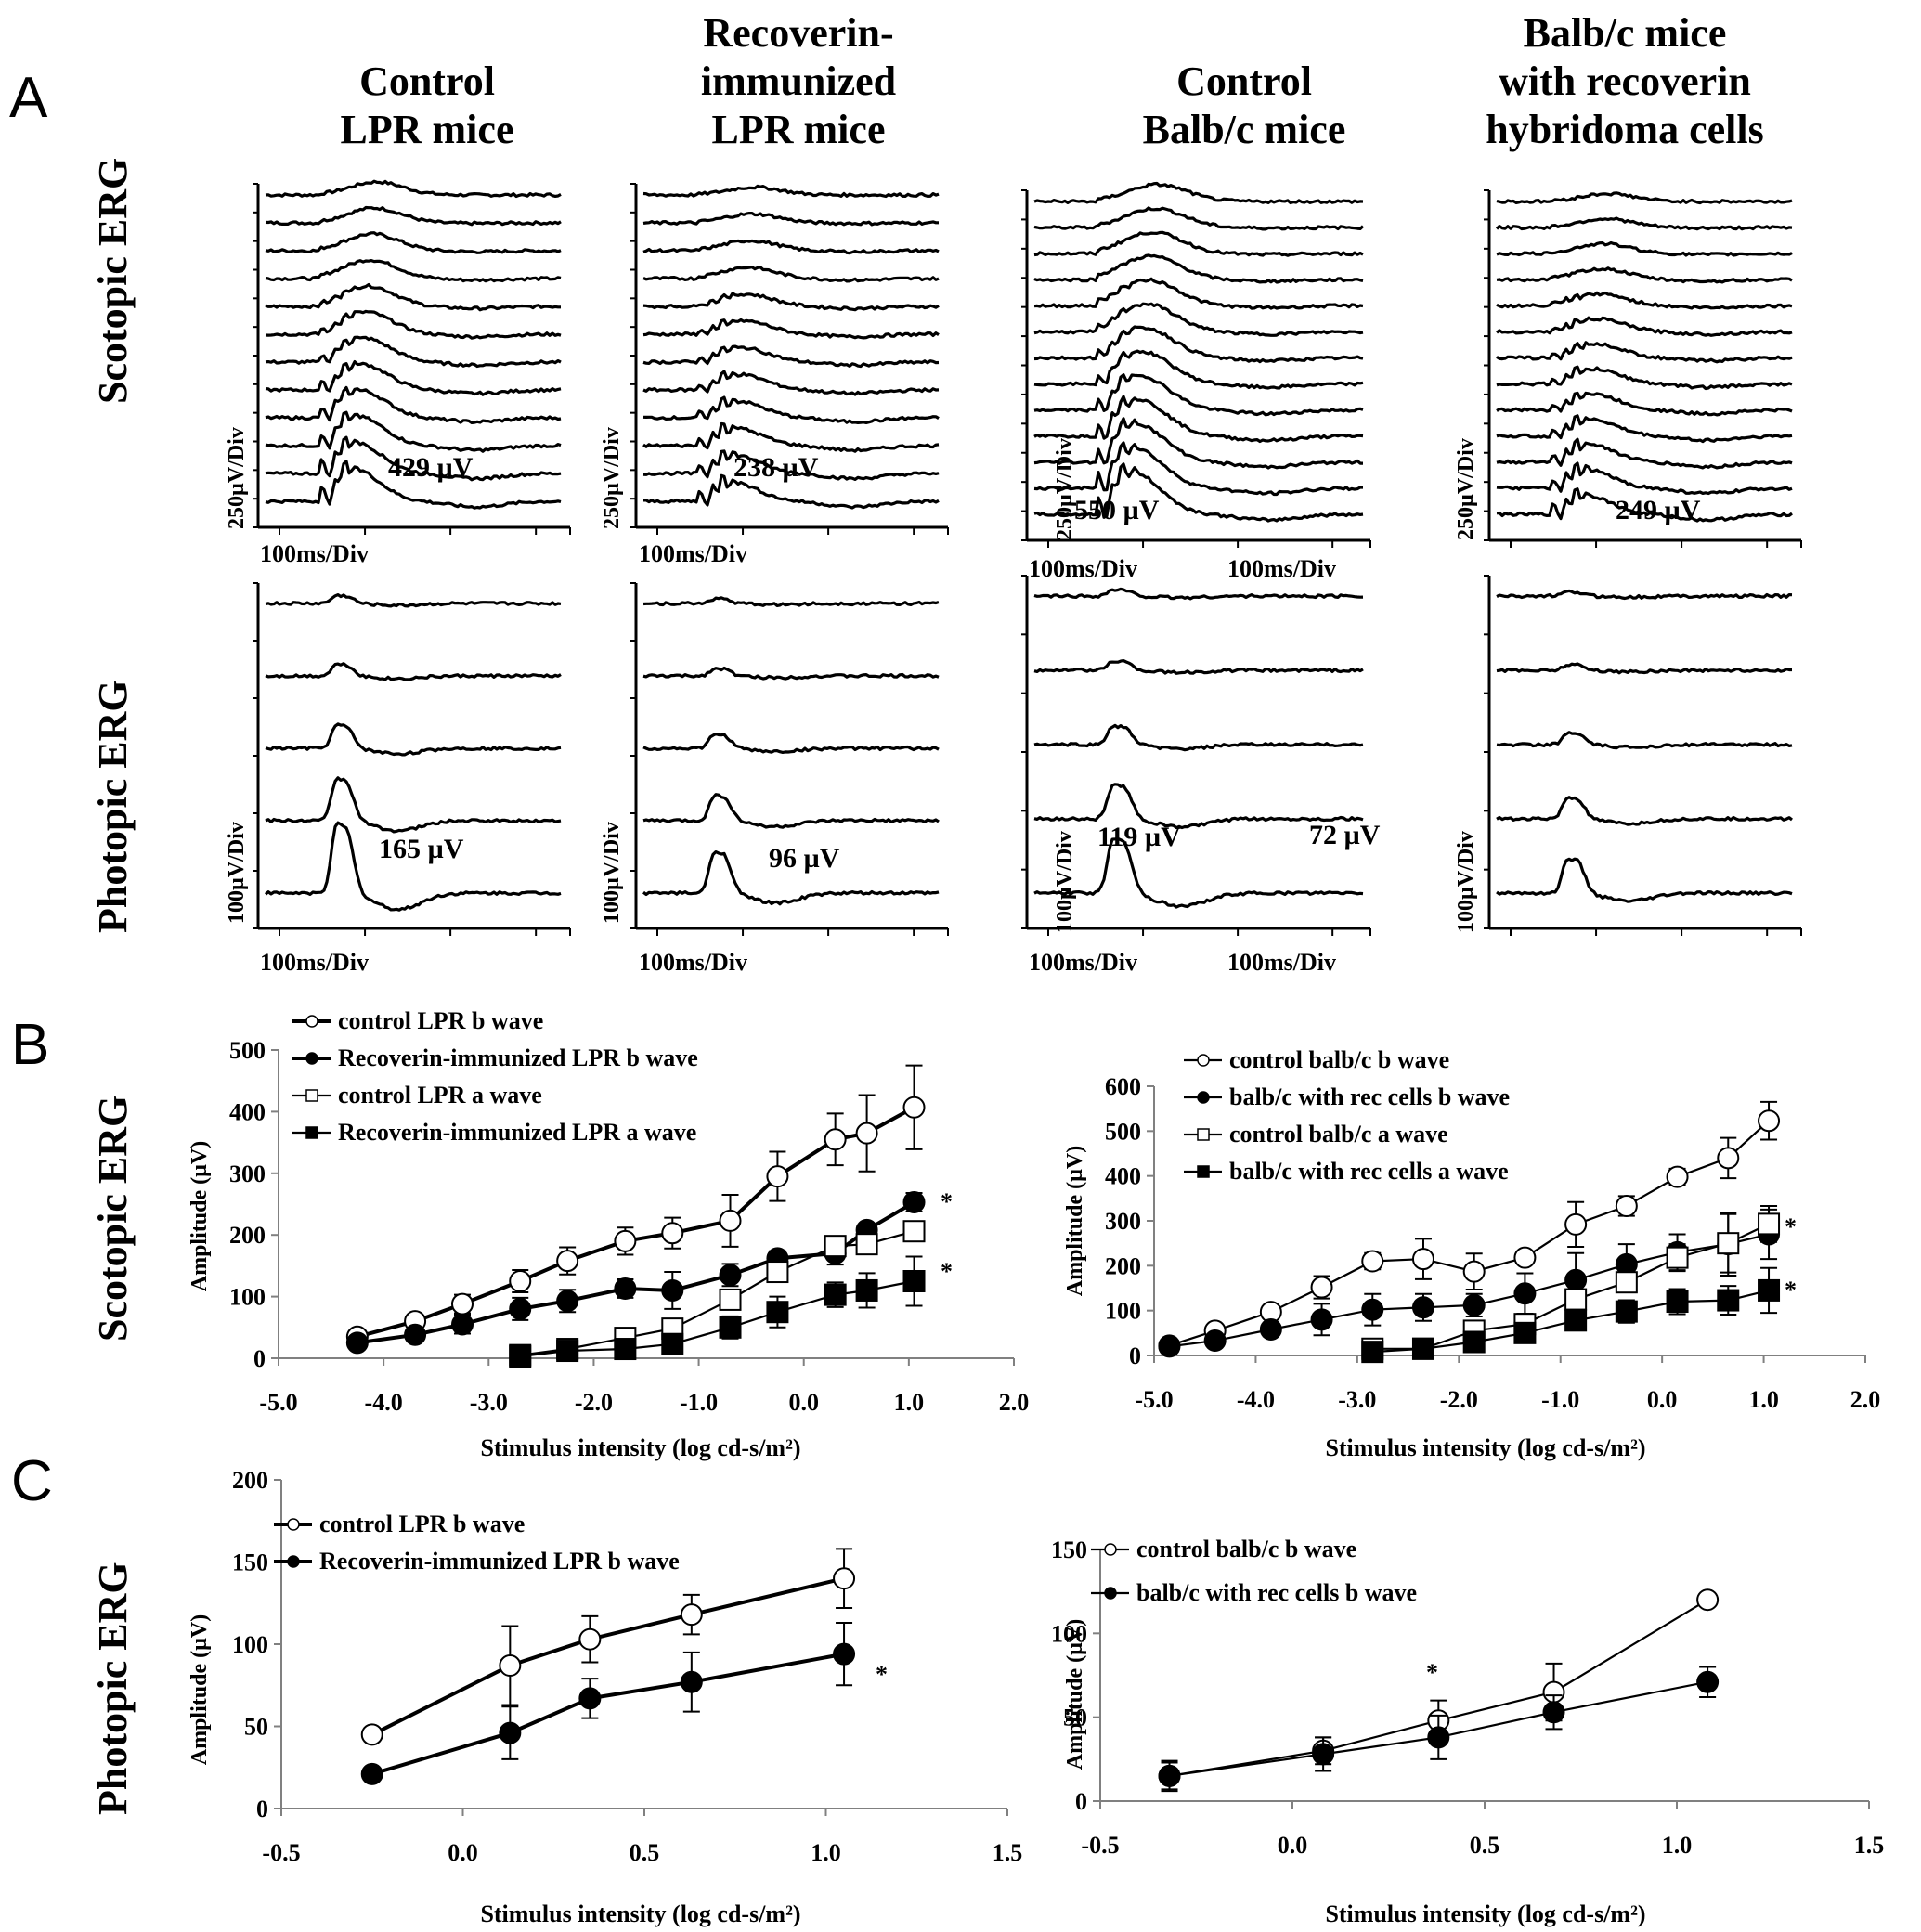 Image resolution: width=1921 pixels, height=1932 pixels. I want to click on y-tick-label: 600, so click(1123, 1086).